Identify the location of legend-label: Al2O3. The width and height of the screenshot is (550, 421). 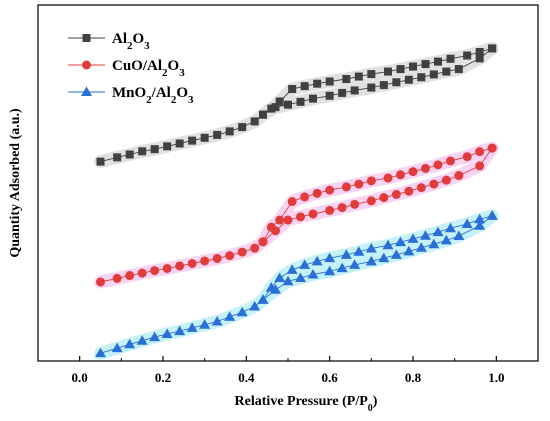
(131, 41).